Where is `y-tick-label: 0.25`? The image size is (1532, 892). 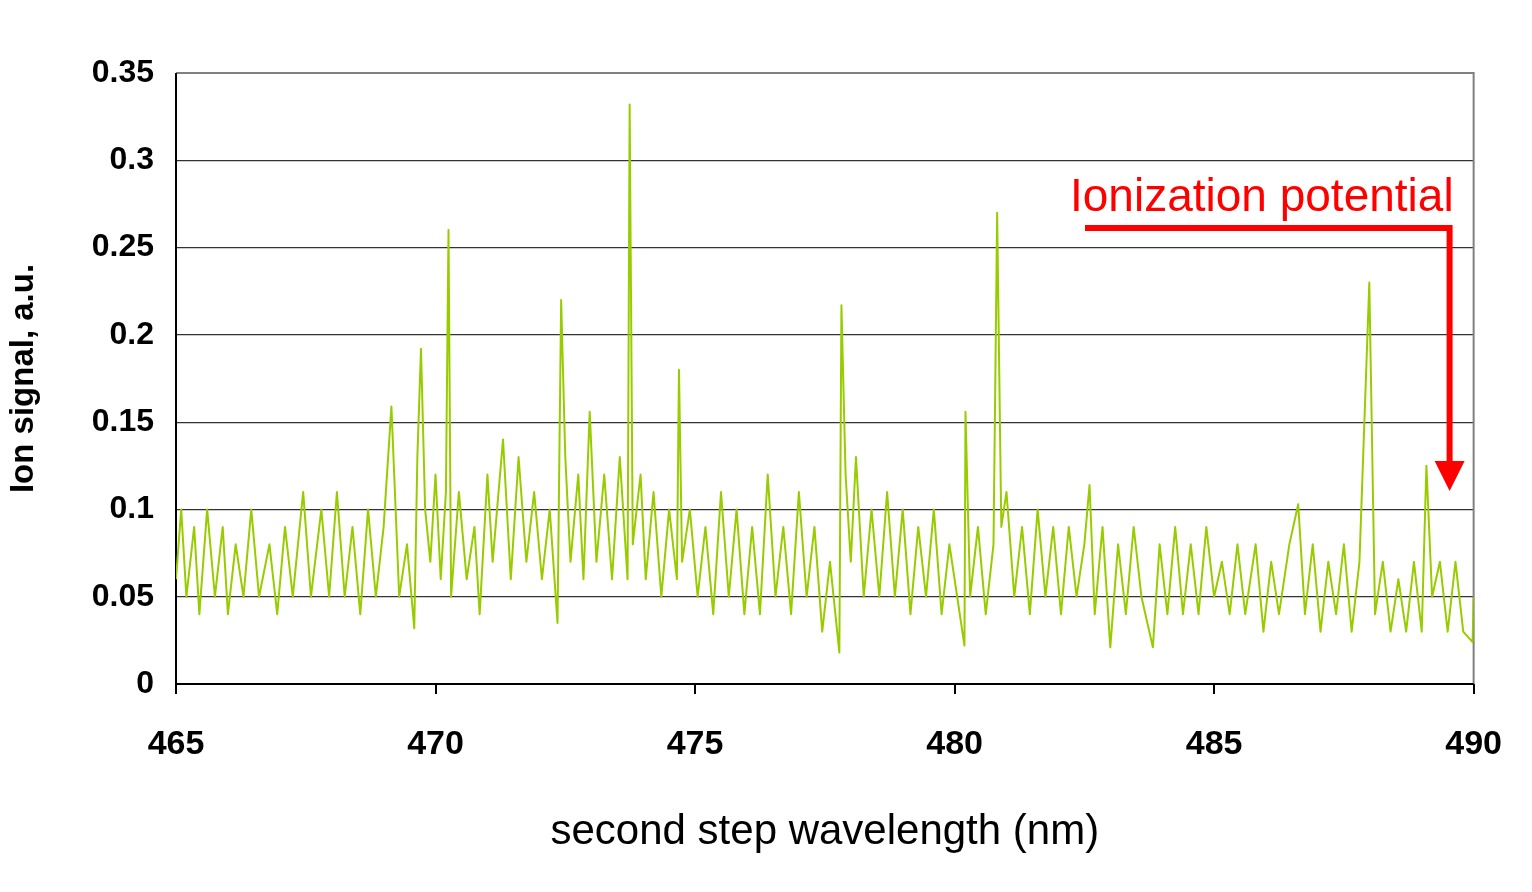
y-tick-label: 0.25 is located at coordinates (122, 245).